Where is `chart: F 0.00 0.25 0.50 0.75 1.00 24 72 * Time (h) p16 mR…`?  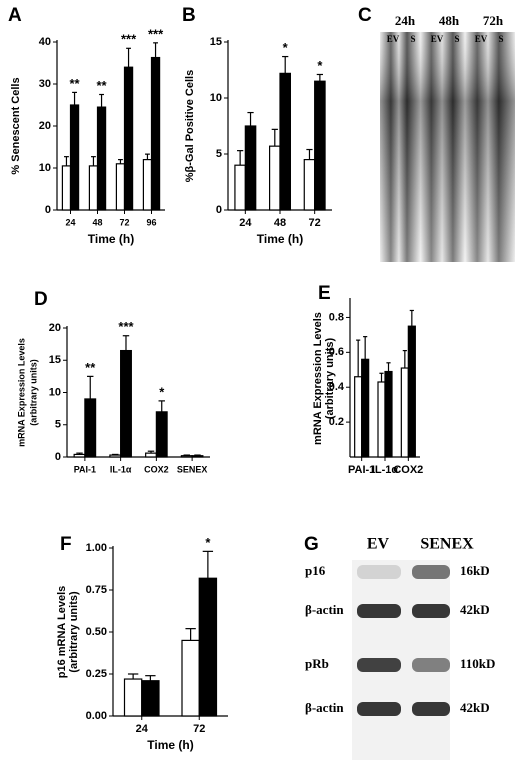 chart: F 0.00 0.25 0.50 0.75 1.00 24 72 * Time (h) p16 mR… is located at coordinates (142, 643).